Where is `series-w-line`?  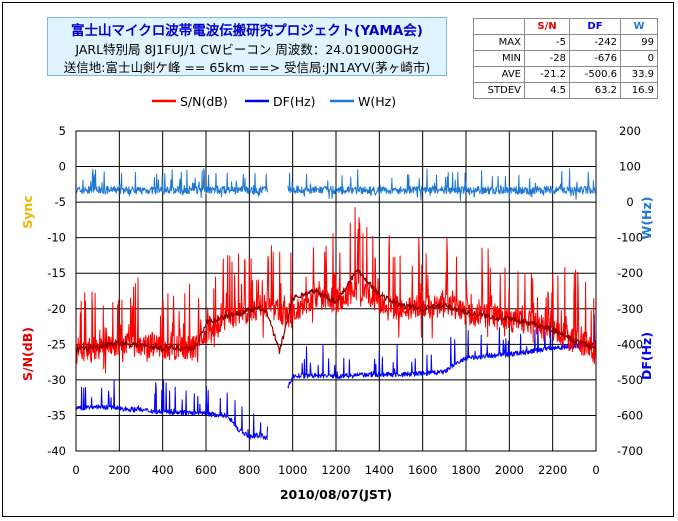 series-w-line is located at coordinates (336, 184).